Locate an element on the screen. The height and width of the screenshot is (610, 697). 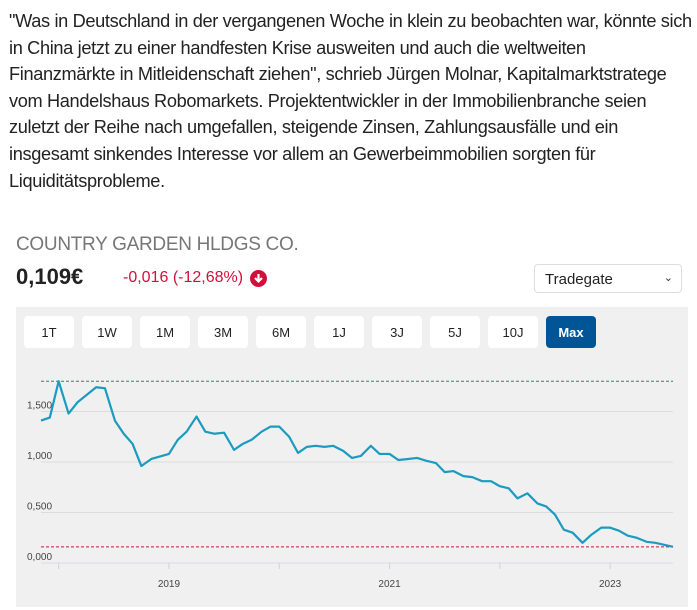
range-button-6m: 6M is located at coordinates (281, 332).